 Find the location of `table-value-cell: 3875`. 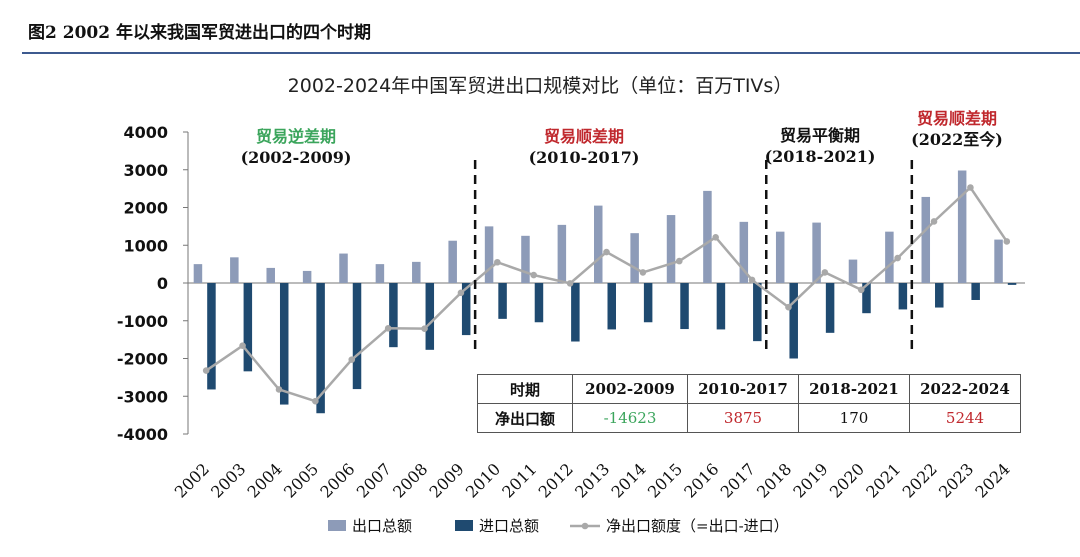

table-value-cell: 3875 is located at coordinates (743, 418).